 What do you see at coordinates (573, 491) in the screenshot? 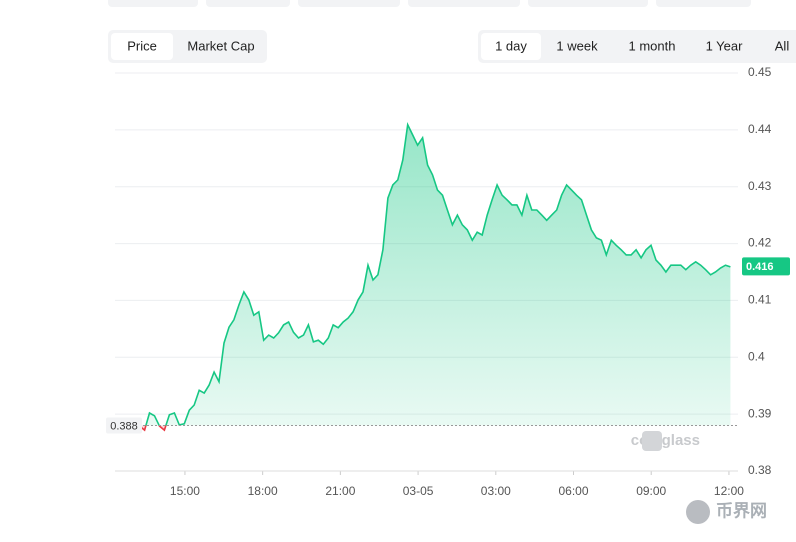
I see `x-tick-label: 06:00` at bounding box center [573, 491].